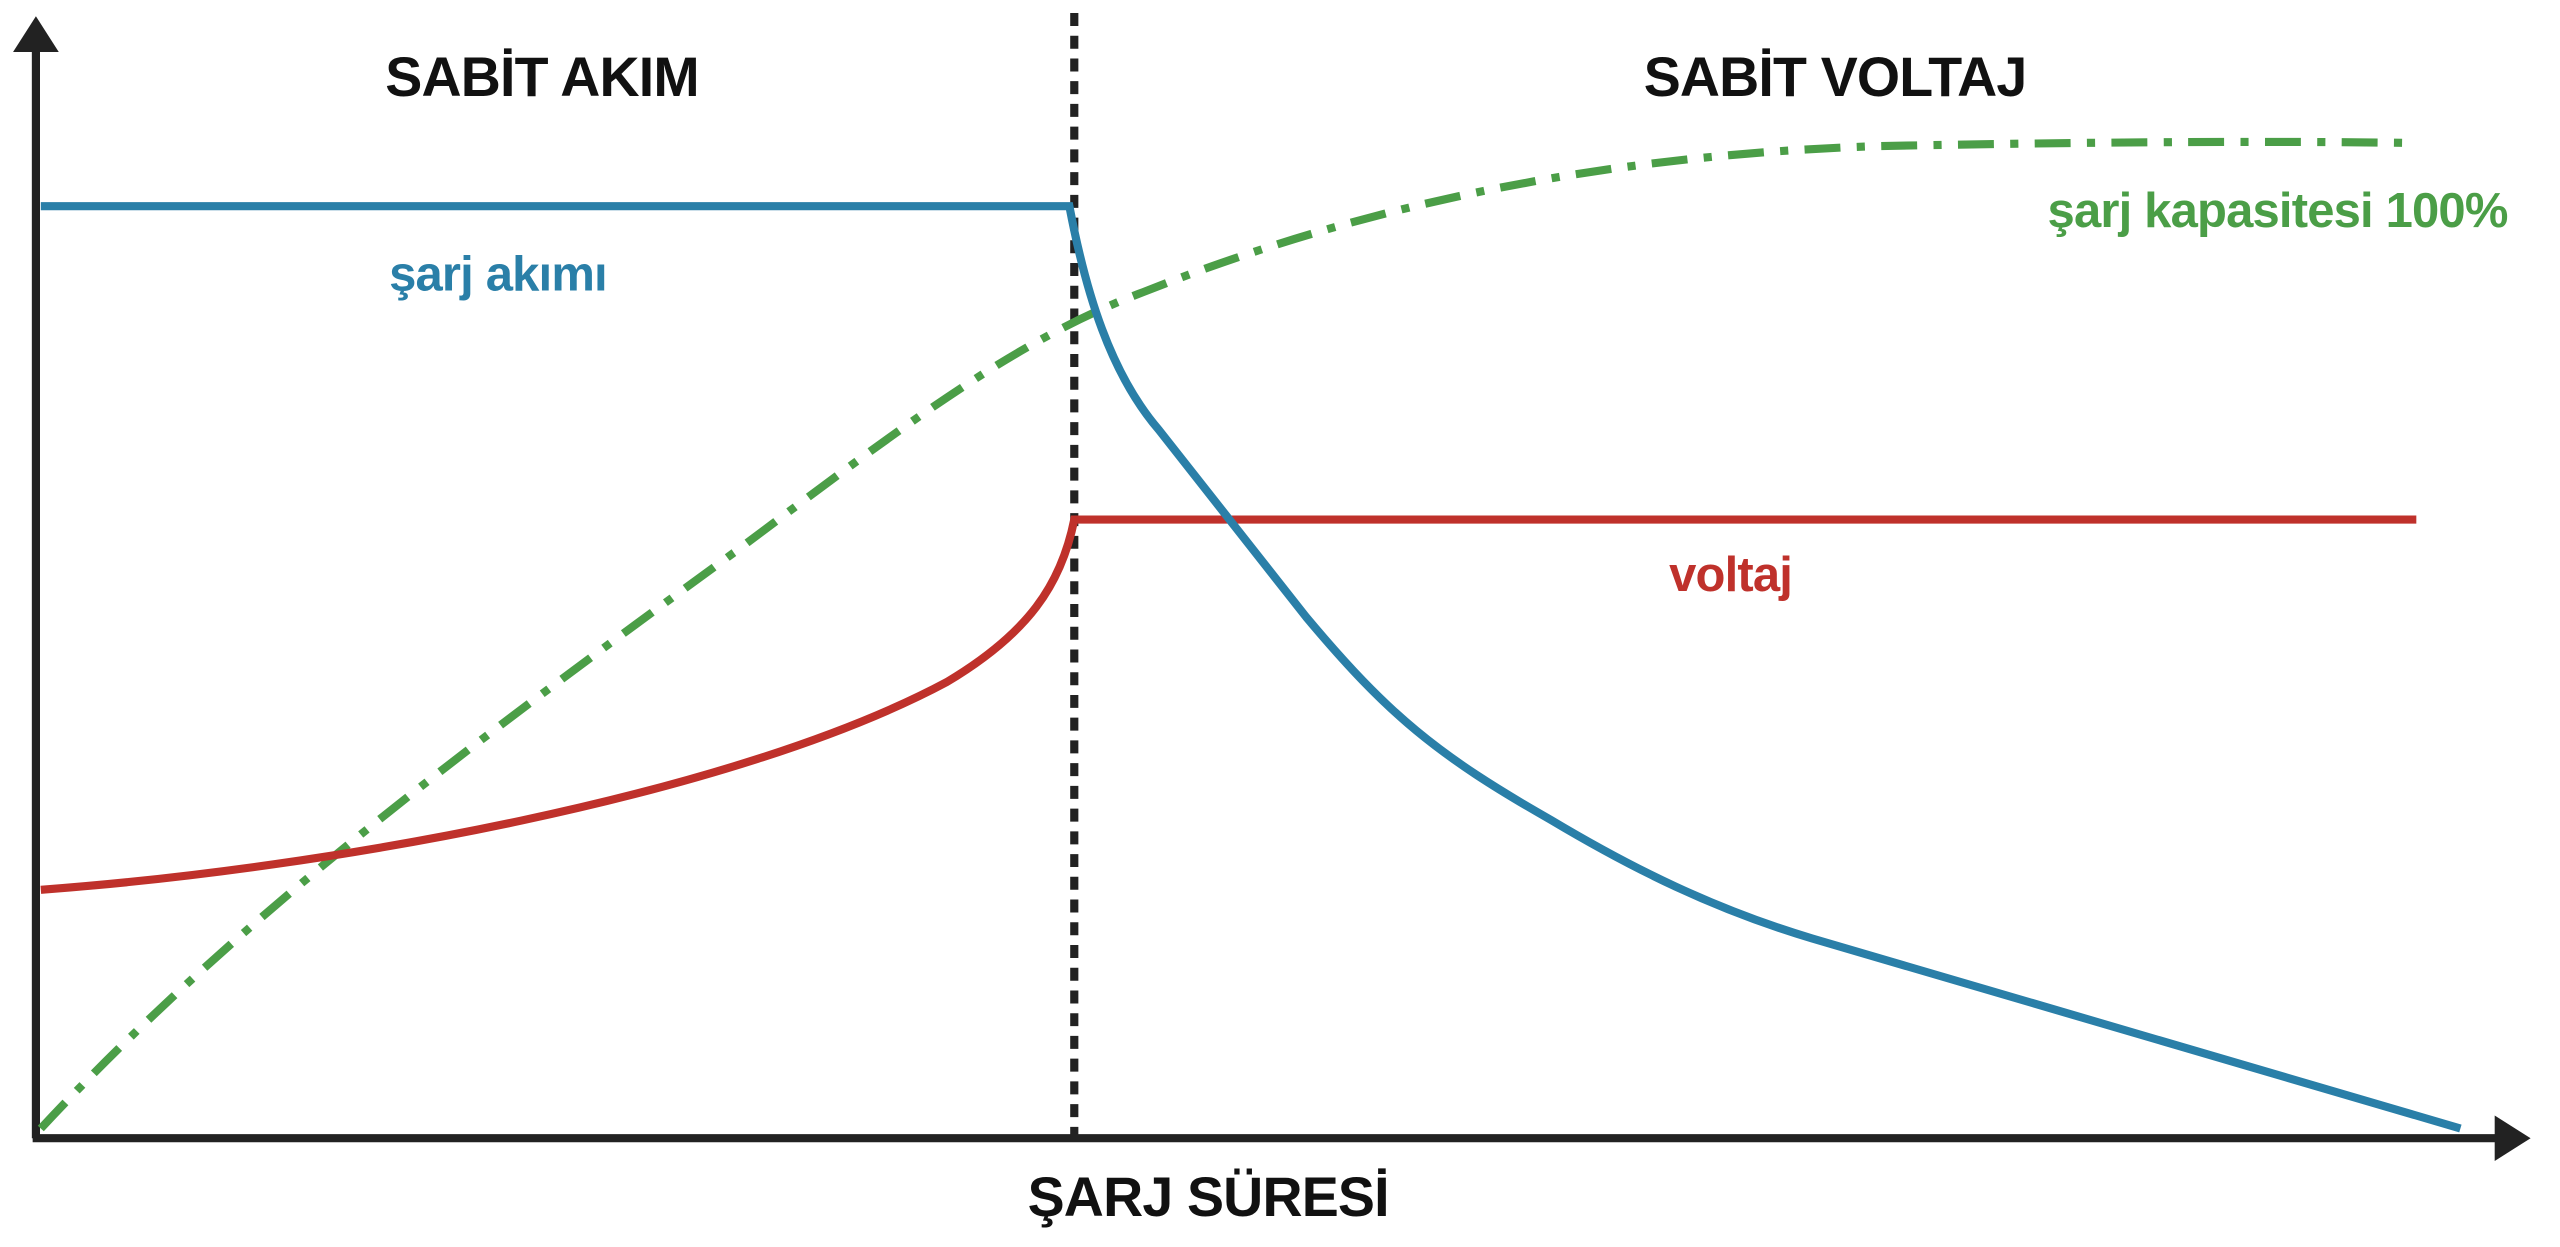 This screenshot has height=1247, width=2560. What do you see at coordinates (2278, 211) in the screenshot?
I see `curve-label: şarj kapasitesi 100%` at bounding box center [2278, 211].